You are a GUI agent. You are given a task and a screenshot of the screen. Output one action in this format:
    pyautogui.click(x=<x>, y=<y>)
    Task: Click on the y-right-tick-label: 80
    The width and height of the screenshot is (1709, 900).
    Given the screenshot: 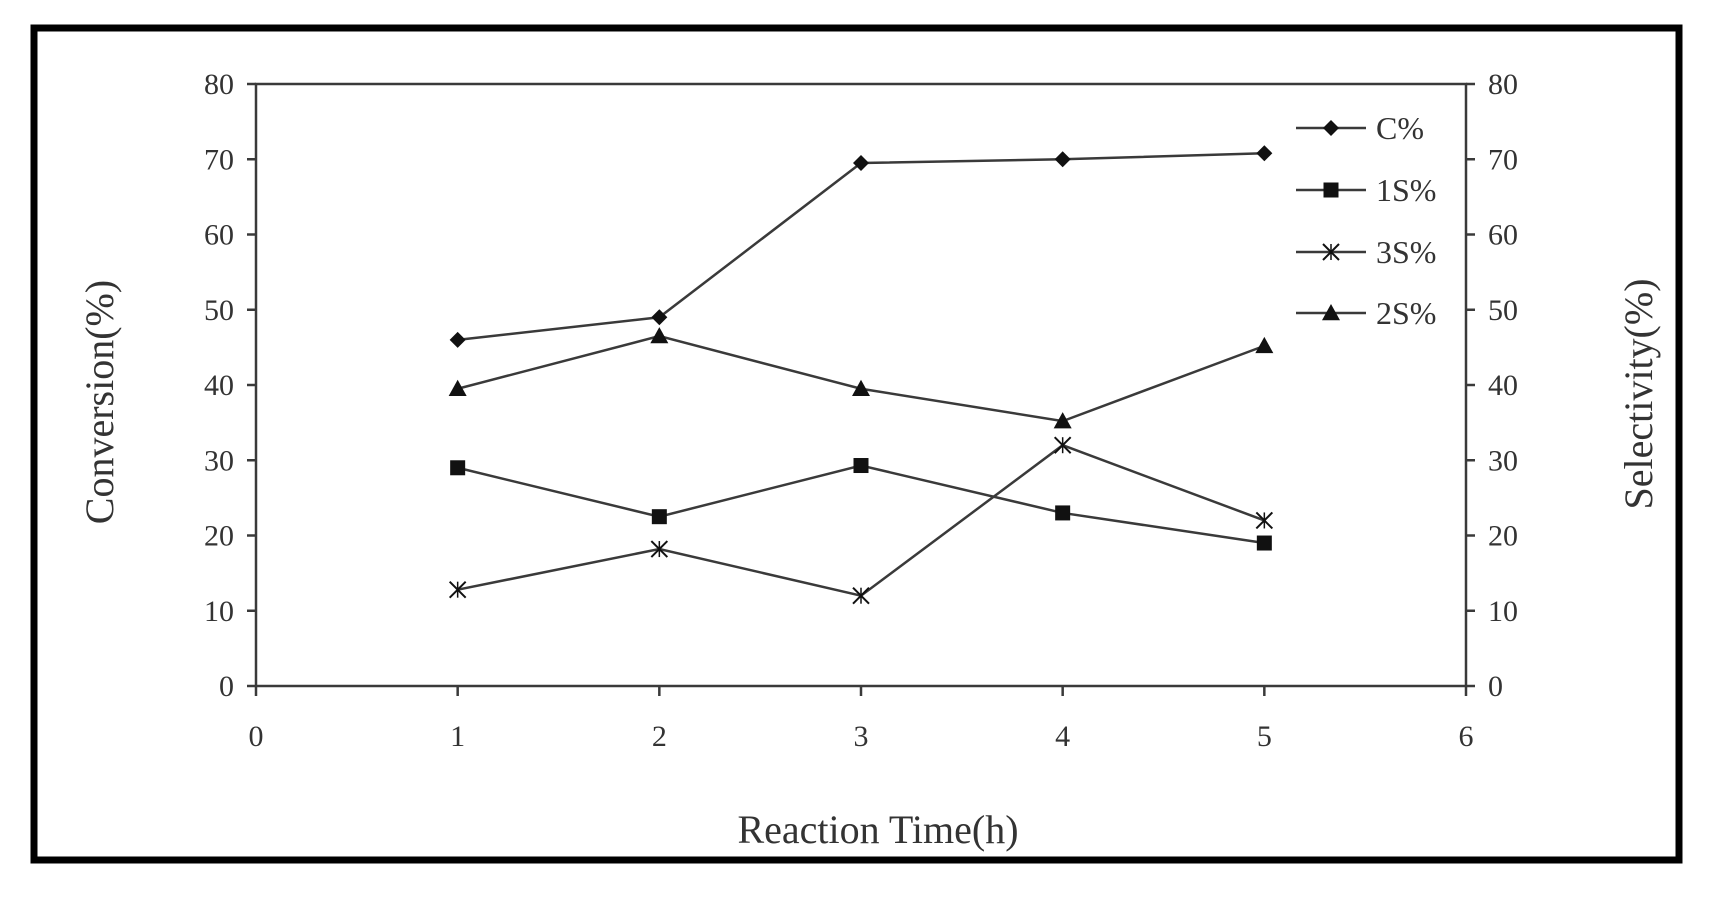 What is the action you would take?
    pyautogui.click(x=1503, y=84)
    